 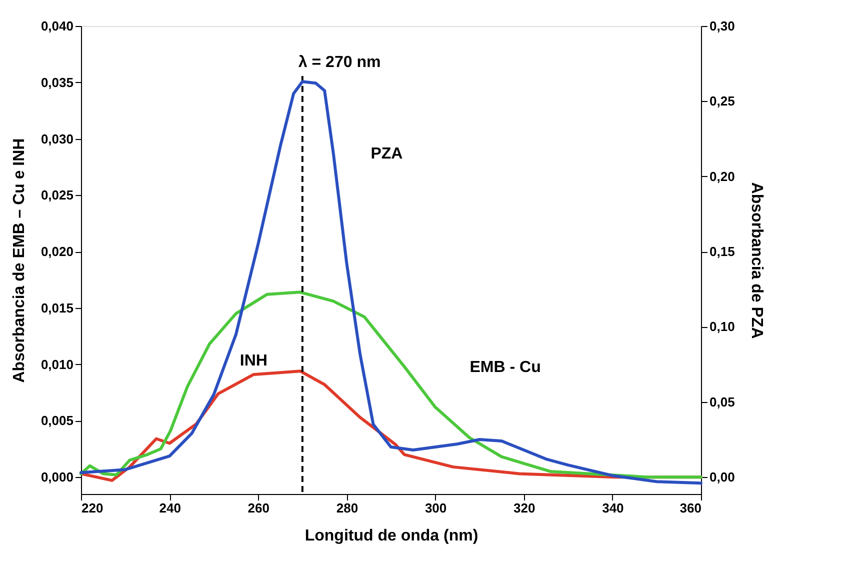 What do you see at coordinates (57, 82) in the screenshot?
I see `y-tick-label: 0,035` at bounding box center [57, 82].